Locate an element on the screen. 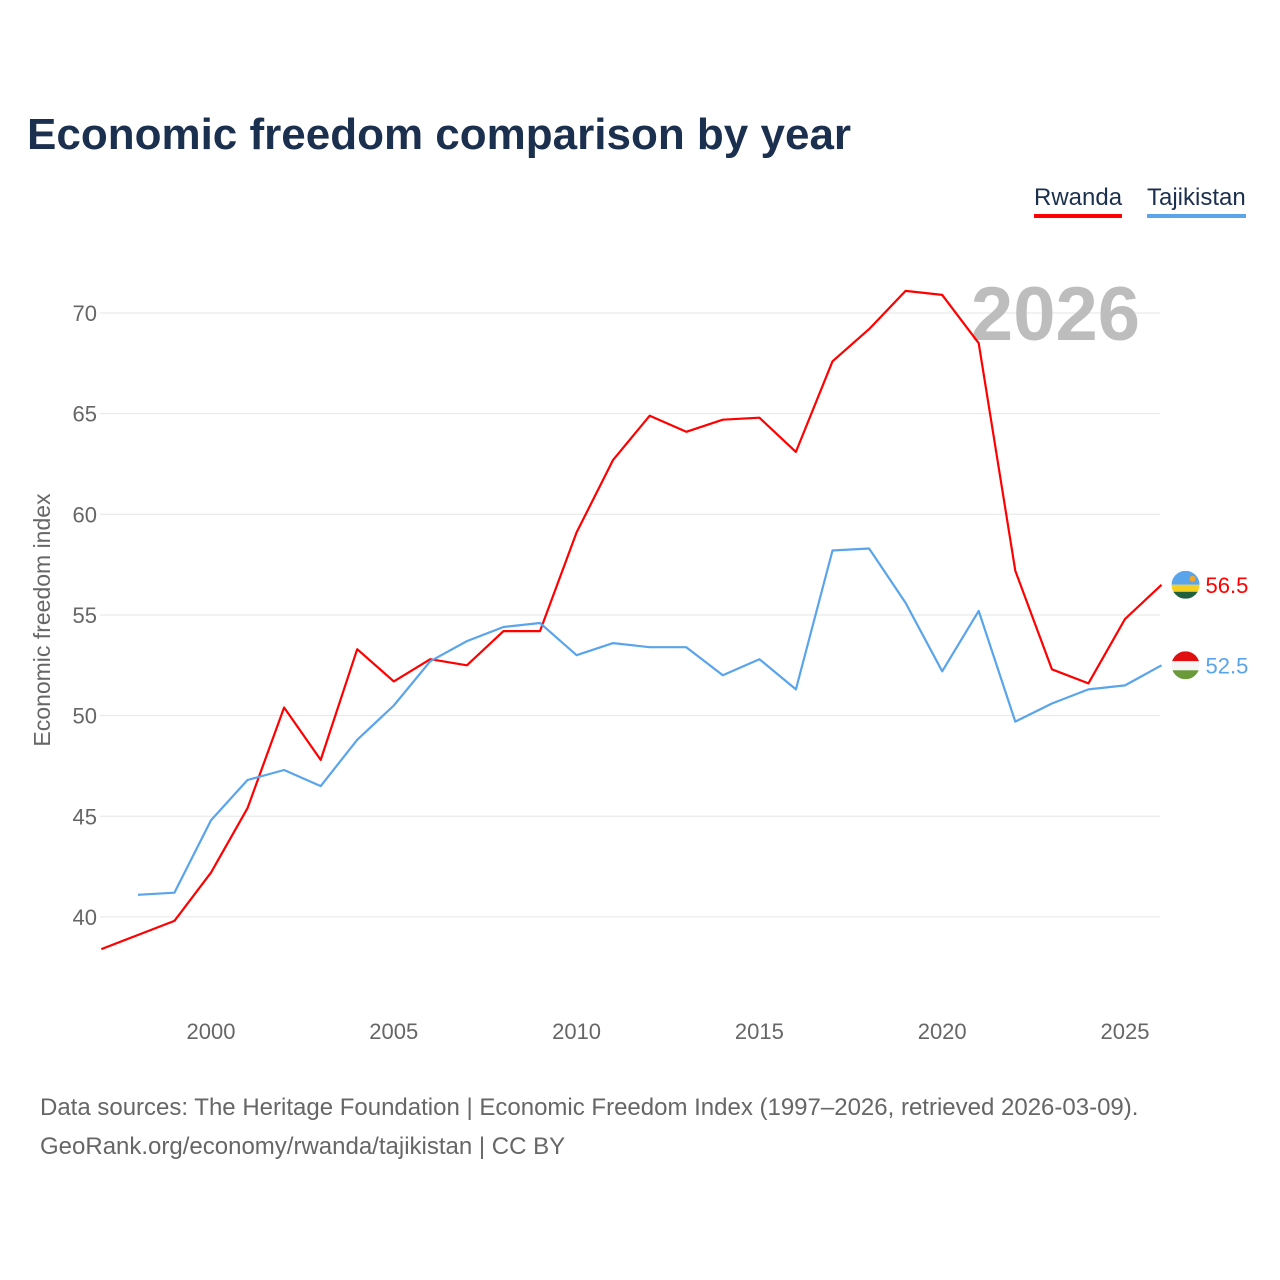 The height and width of the screenshot is (1280, 1280). x-tick-label: 2010 is located at coordinates (576, 1031).